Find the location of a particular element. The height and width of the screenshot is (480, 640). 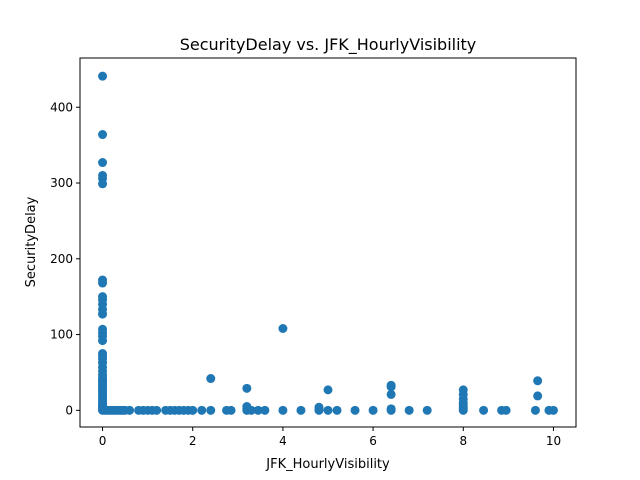

x-tick-label: 6 is located at coordinates (373, 441).